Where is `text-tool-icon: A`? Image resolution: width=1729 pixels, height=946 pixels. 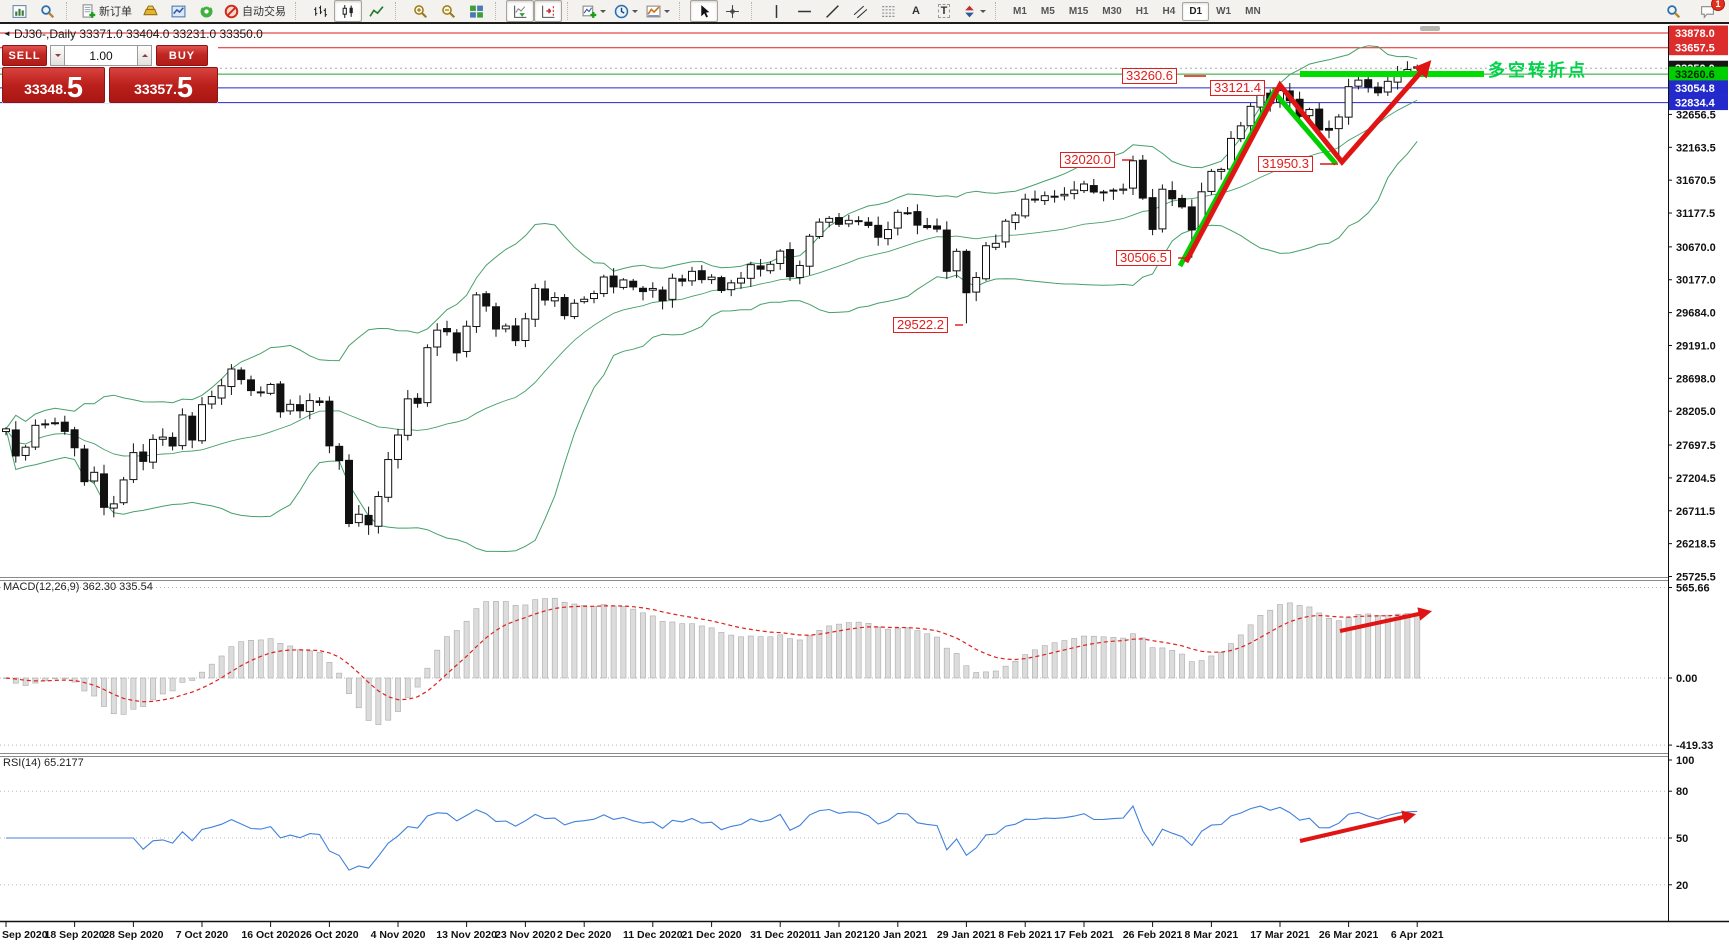
text-tool-icon: A is located at coordinates (916, 11).